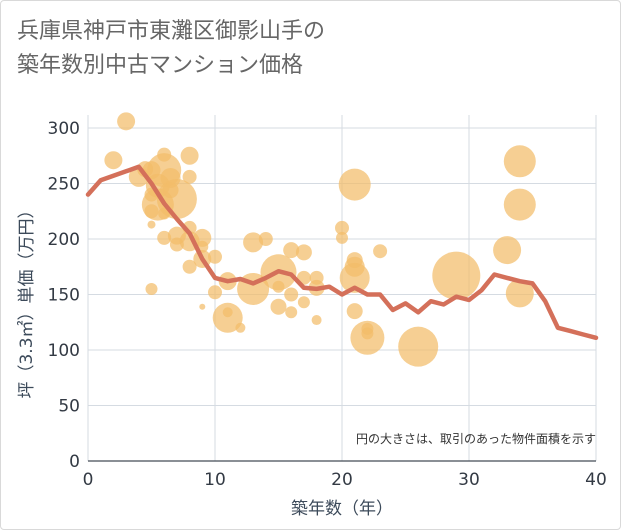 The width and height of the screenshot is (621, 530). What do you see at coordinates (171, 48) in the screenshot?
I see `chart-title: 兵庫県神戸市東灘区御影山手の 築年数別中古マンション価格` at bounding box center [171, 48].